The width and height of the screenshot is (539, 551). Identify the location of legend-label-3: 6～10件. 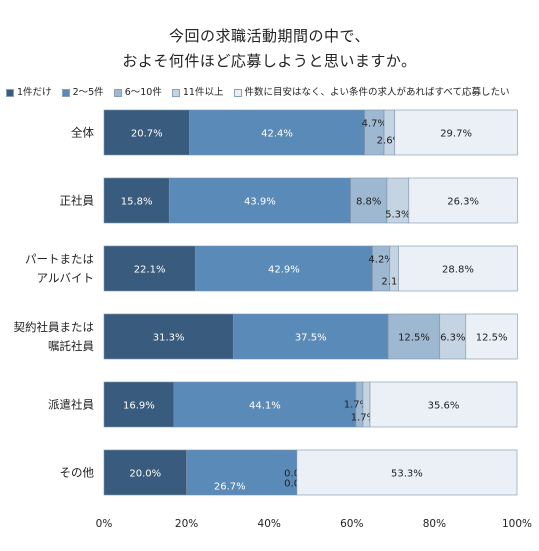
(143, 92).